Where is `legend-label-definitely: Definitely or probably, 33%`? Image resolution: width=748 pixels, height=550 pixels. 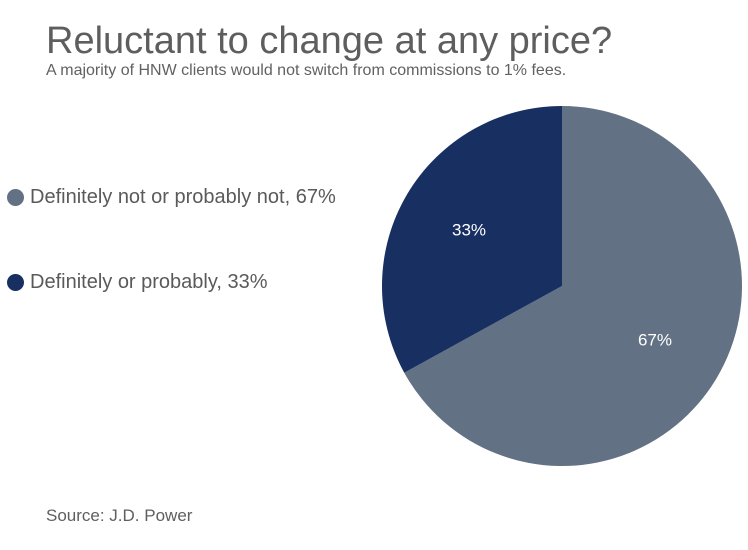 legend-label-definitely: Definitely or probably, 33% is located at coordinates (149, 281).